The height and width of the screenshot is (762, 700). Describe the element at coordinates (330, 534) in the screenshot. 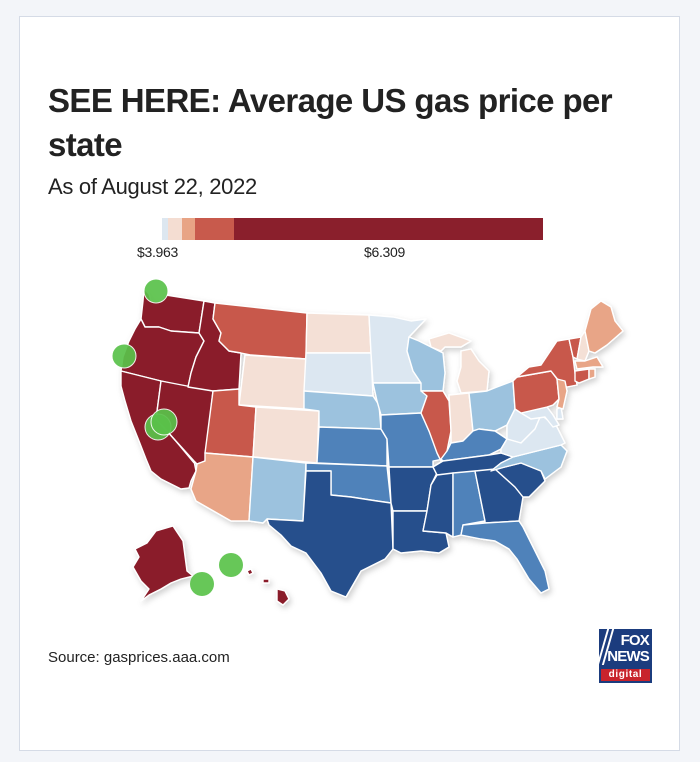

I see `state-TX` at that location.